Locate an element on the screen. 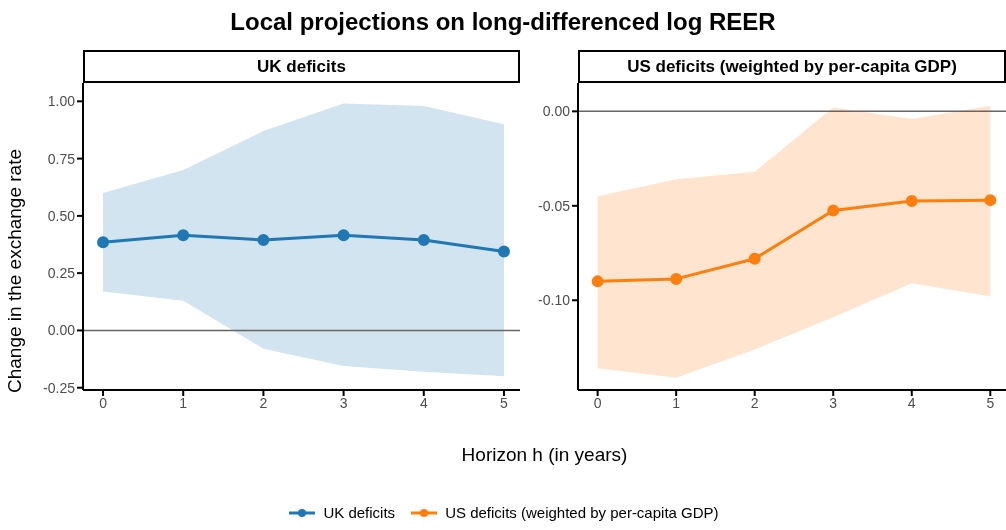  chart-subtitle: UK deficits is located at coordinates (301, 66).